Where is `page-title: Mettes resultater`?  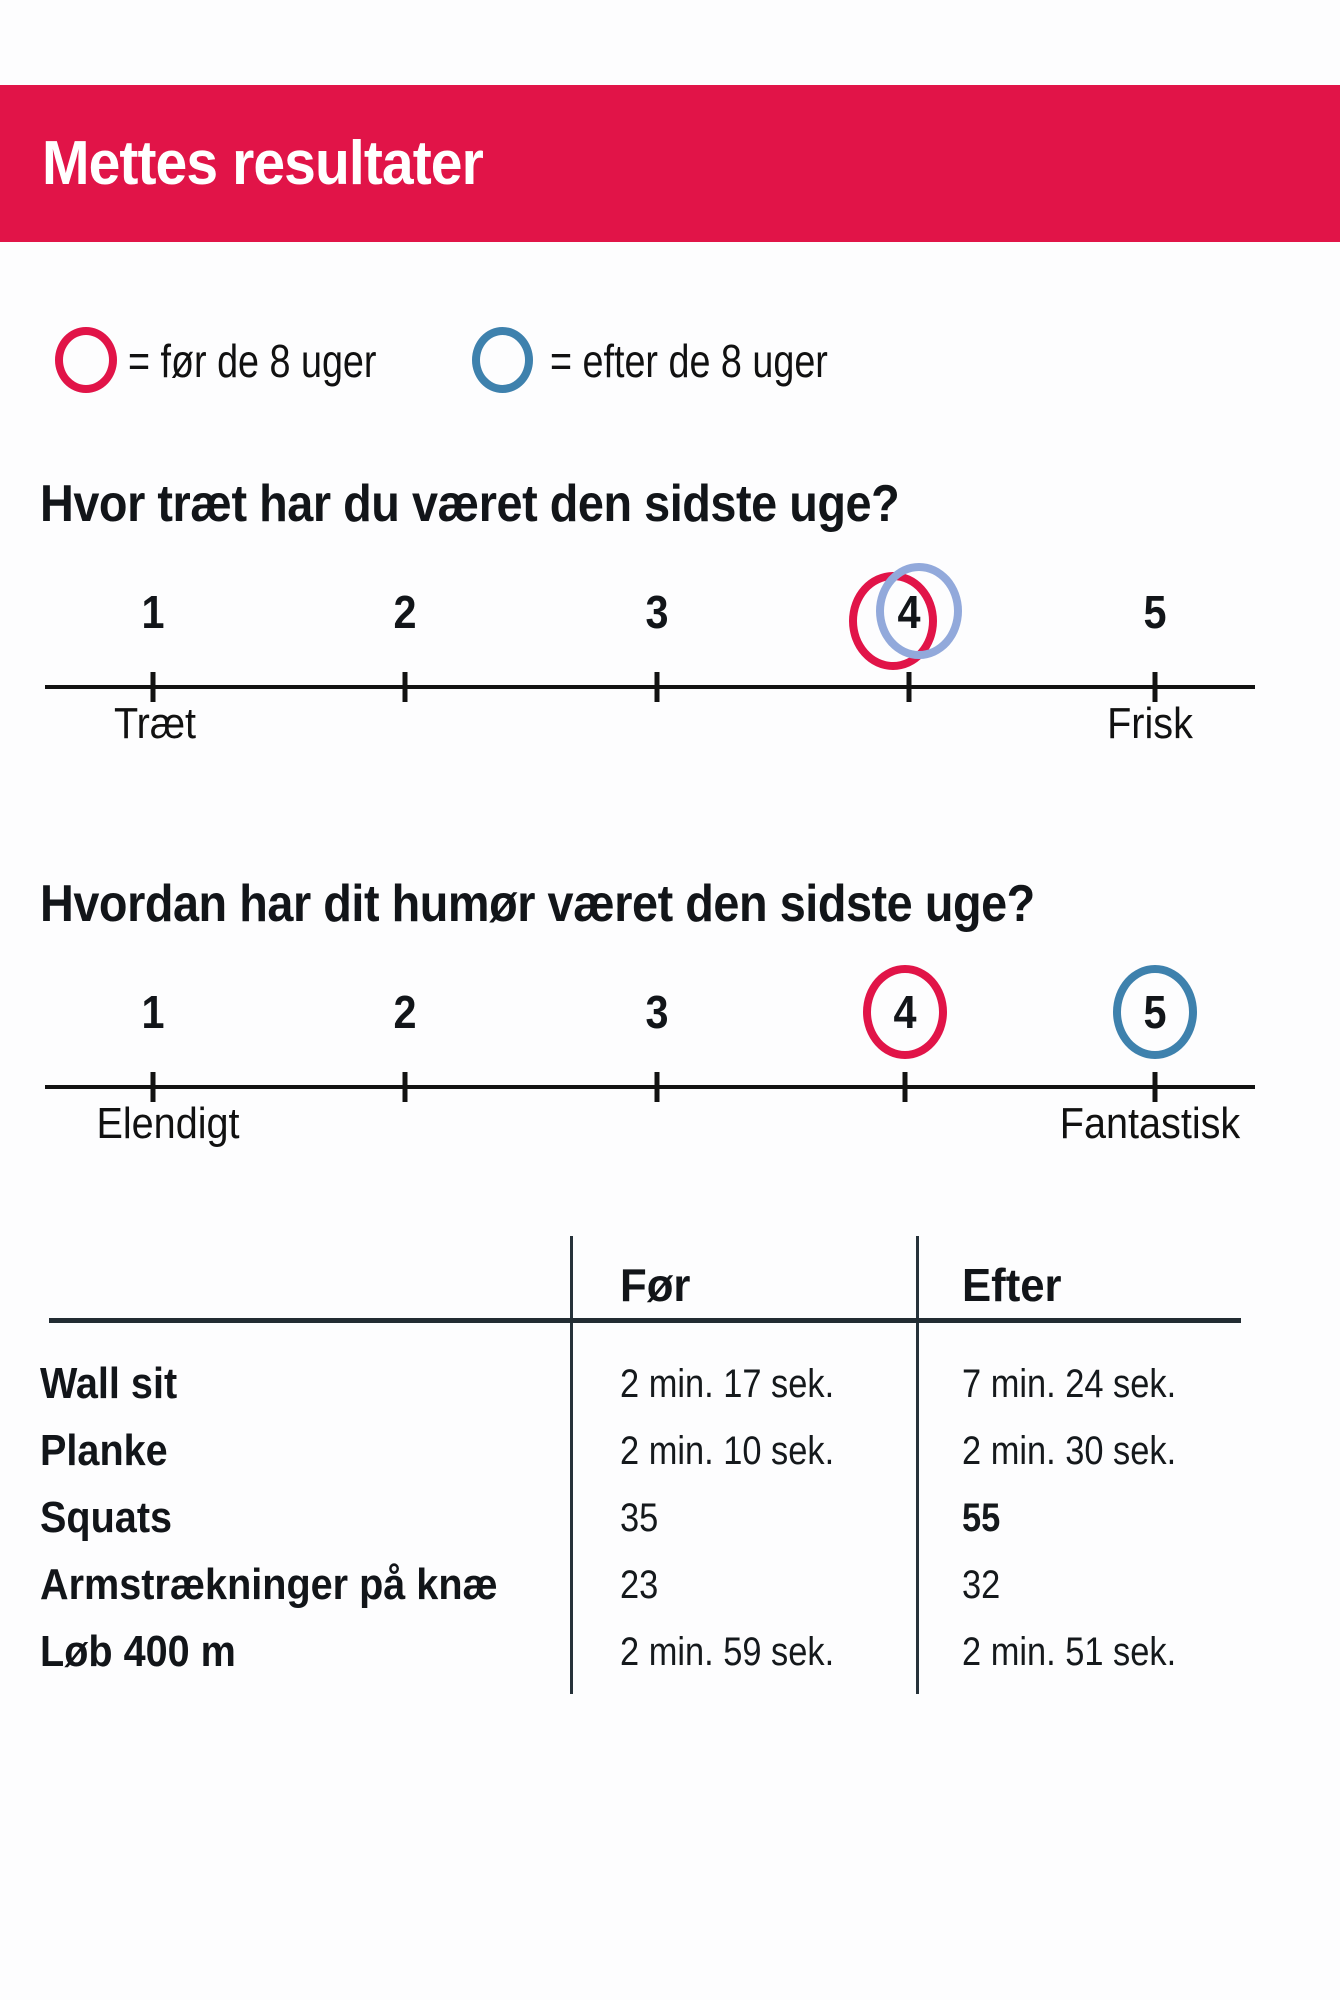 page-title: Mettes resultater is located at coordinates (263, 163).